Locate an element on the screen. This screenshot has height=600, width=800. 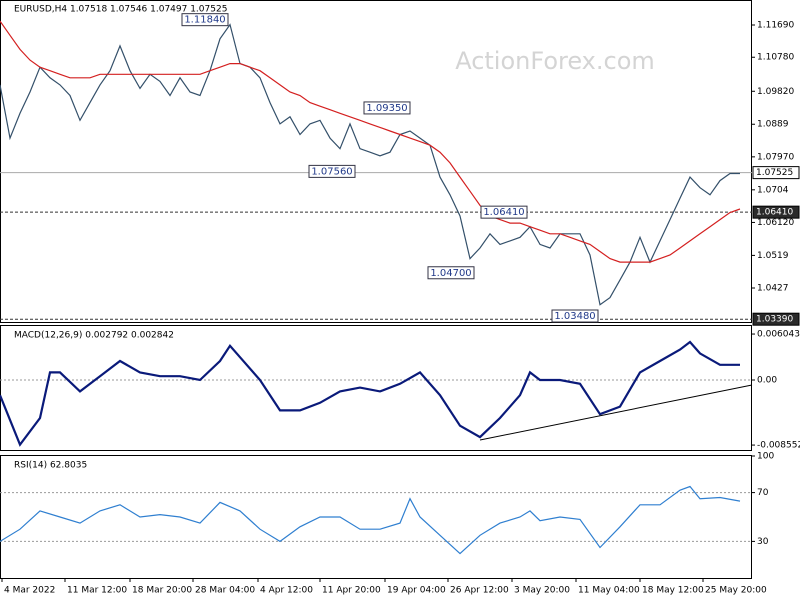
trend-line is located at coordinates (616, 412).